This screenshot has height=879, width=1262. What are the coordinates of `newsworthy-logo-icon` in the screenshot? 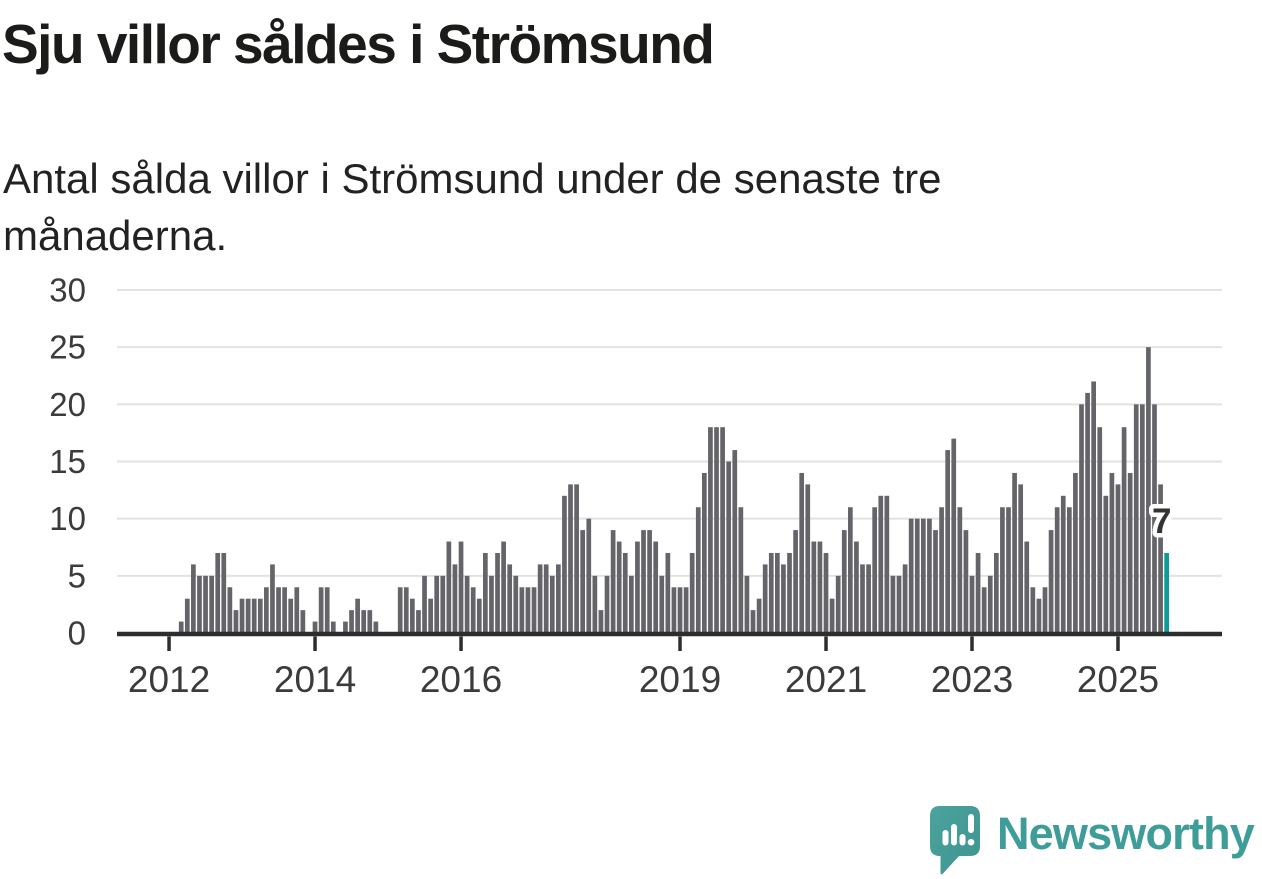 It's located at (954, 840).